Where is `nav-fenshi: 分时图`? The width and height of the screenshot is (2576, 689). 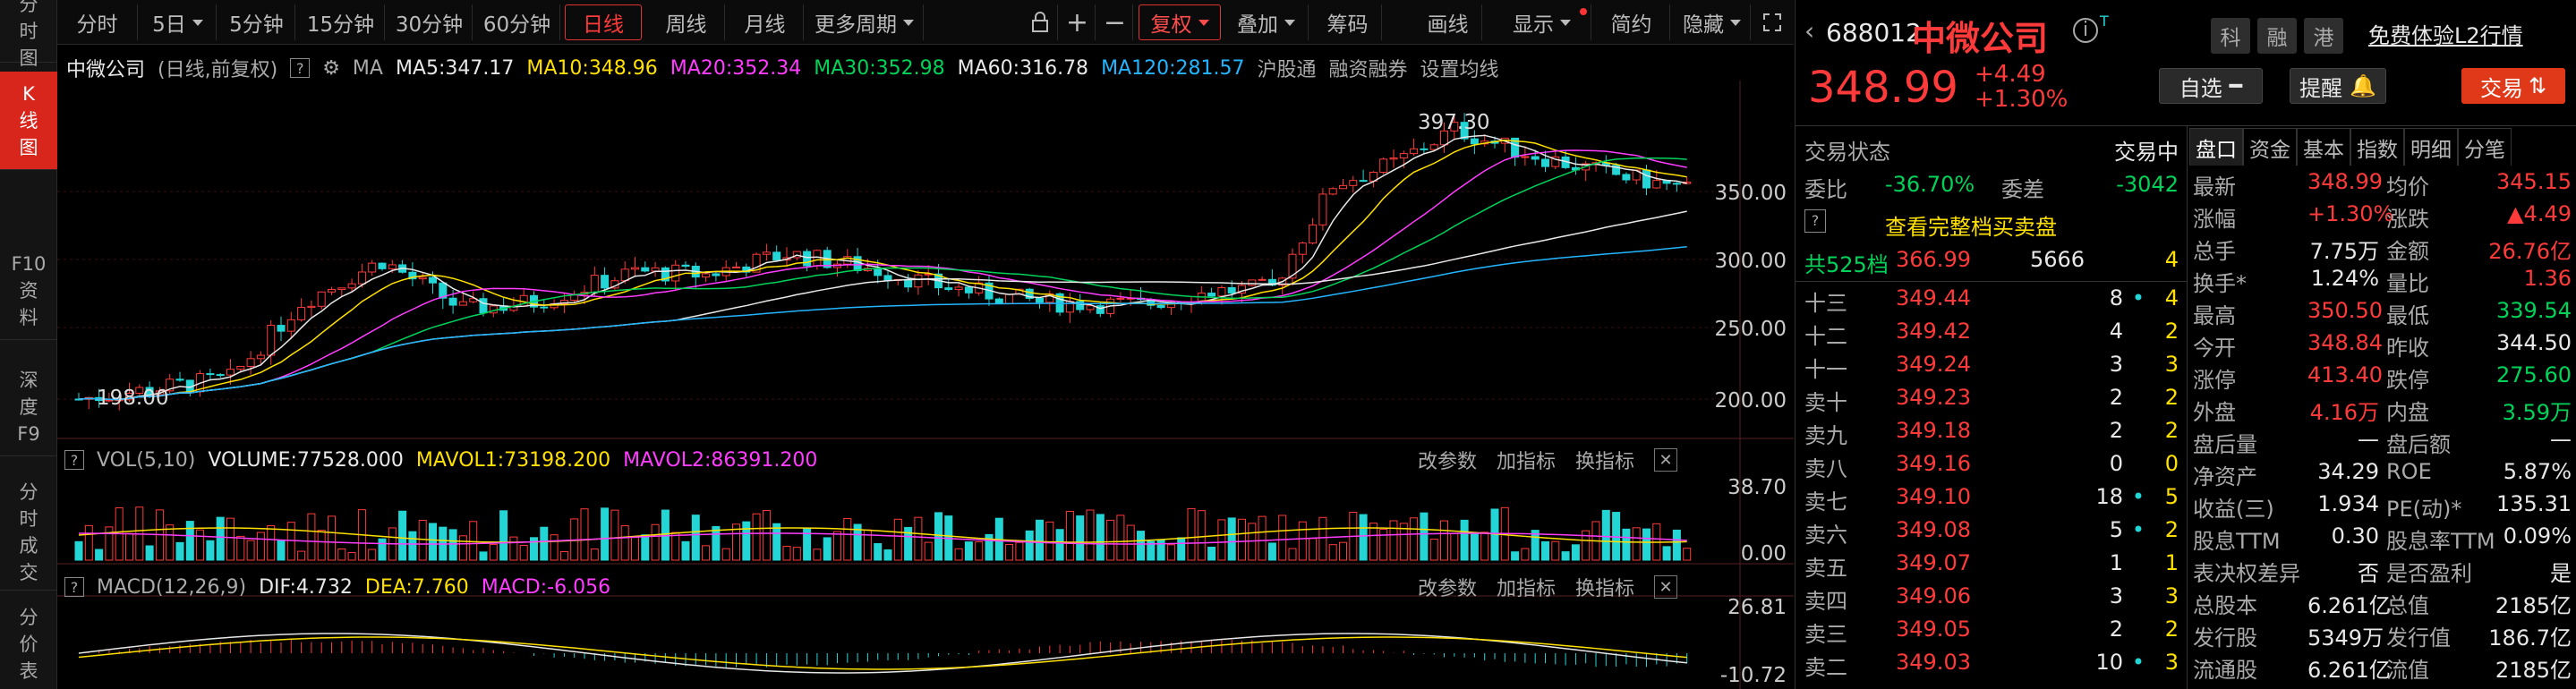 nav-fenshi: 分时图 is located at coordinates (28, 34).